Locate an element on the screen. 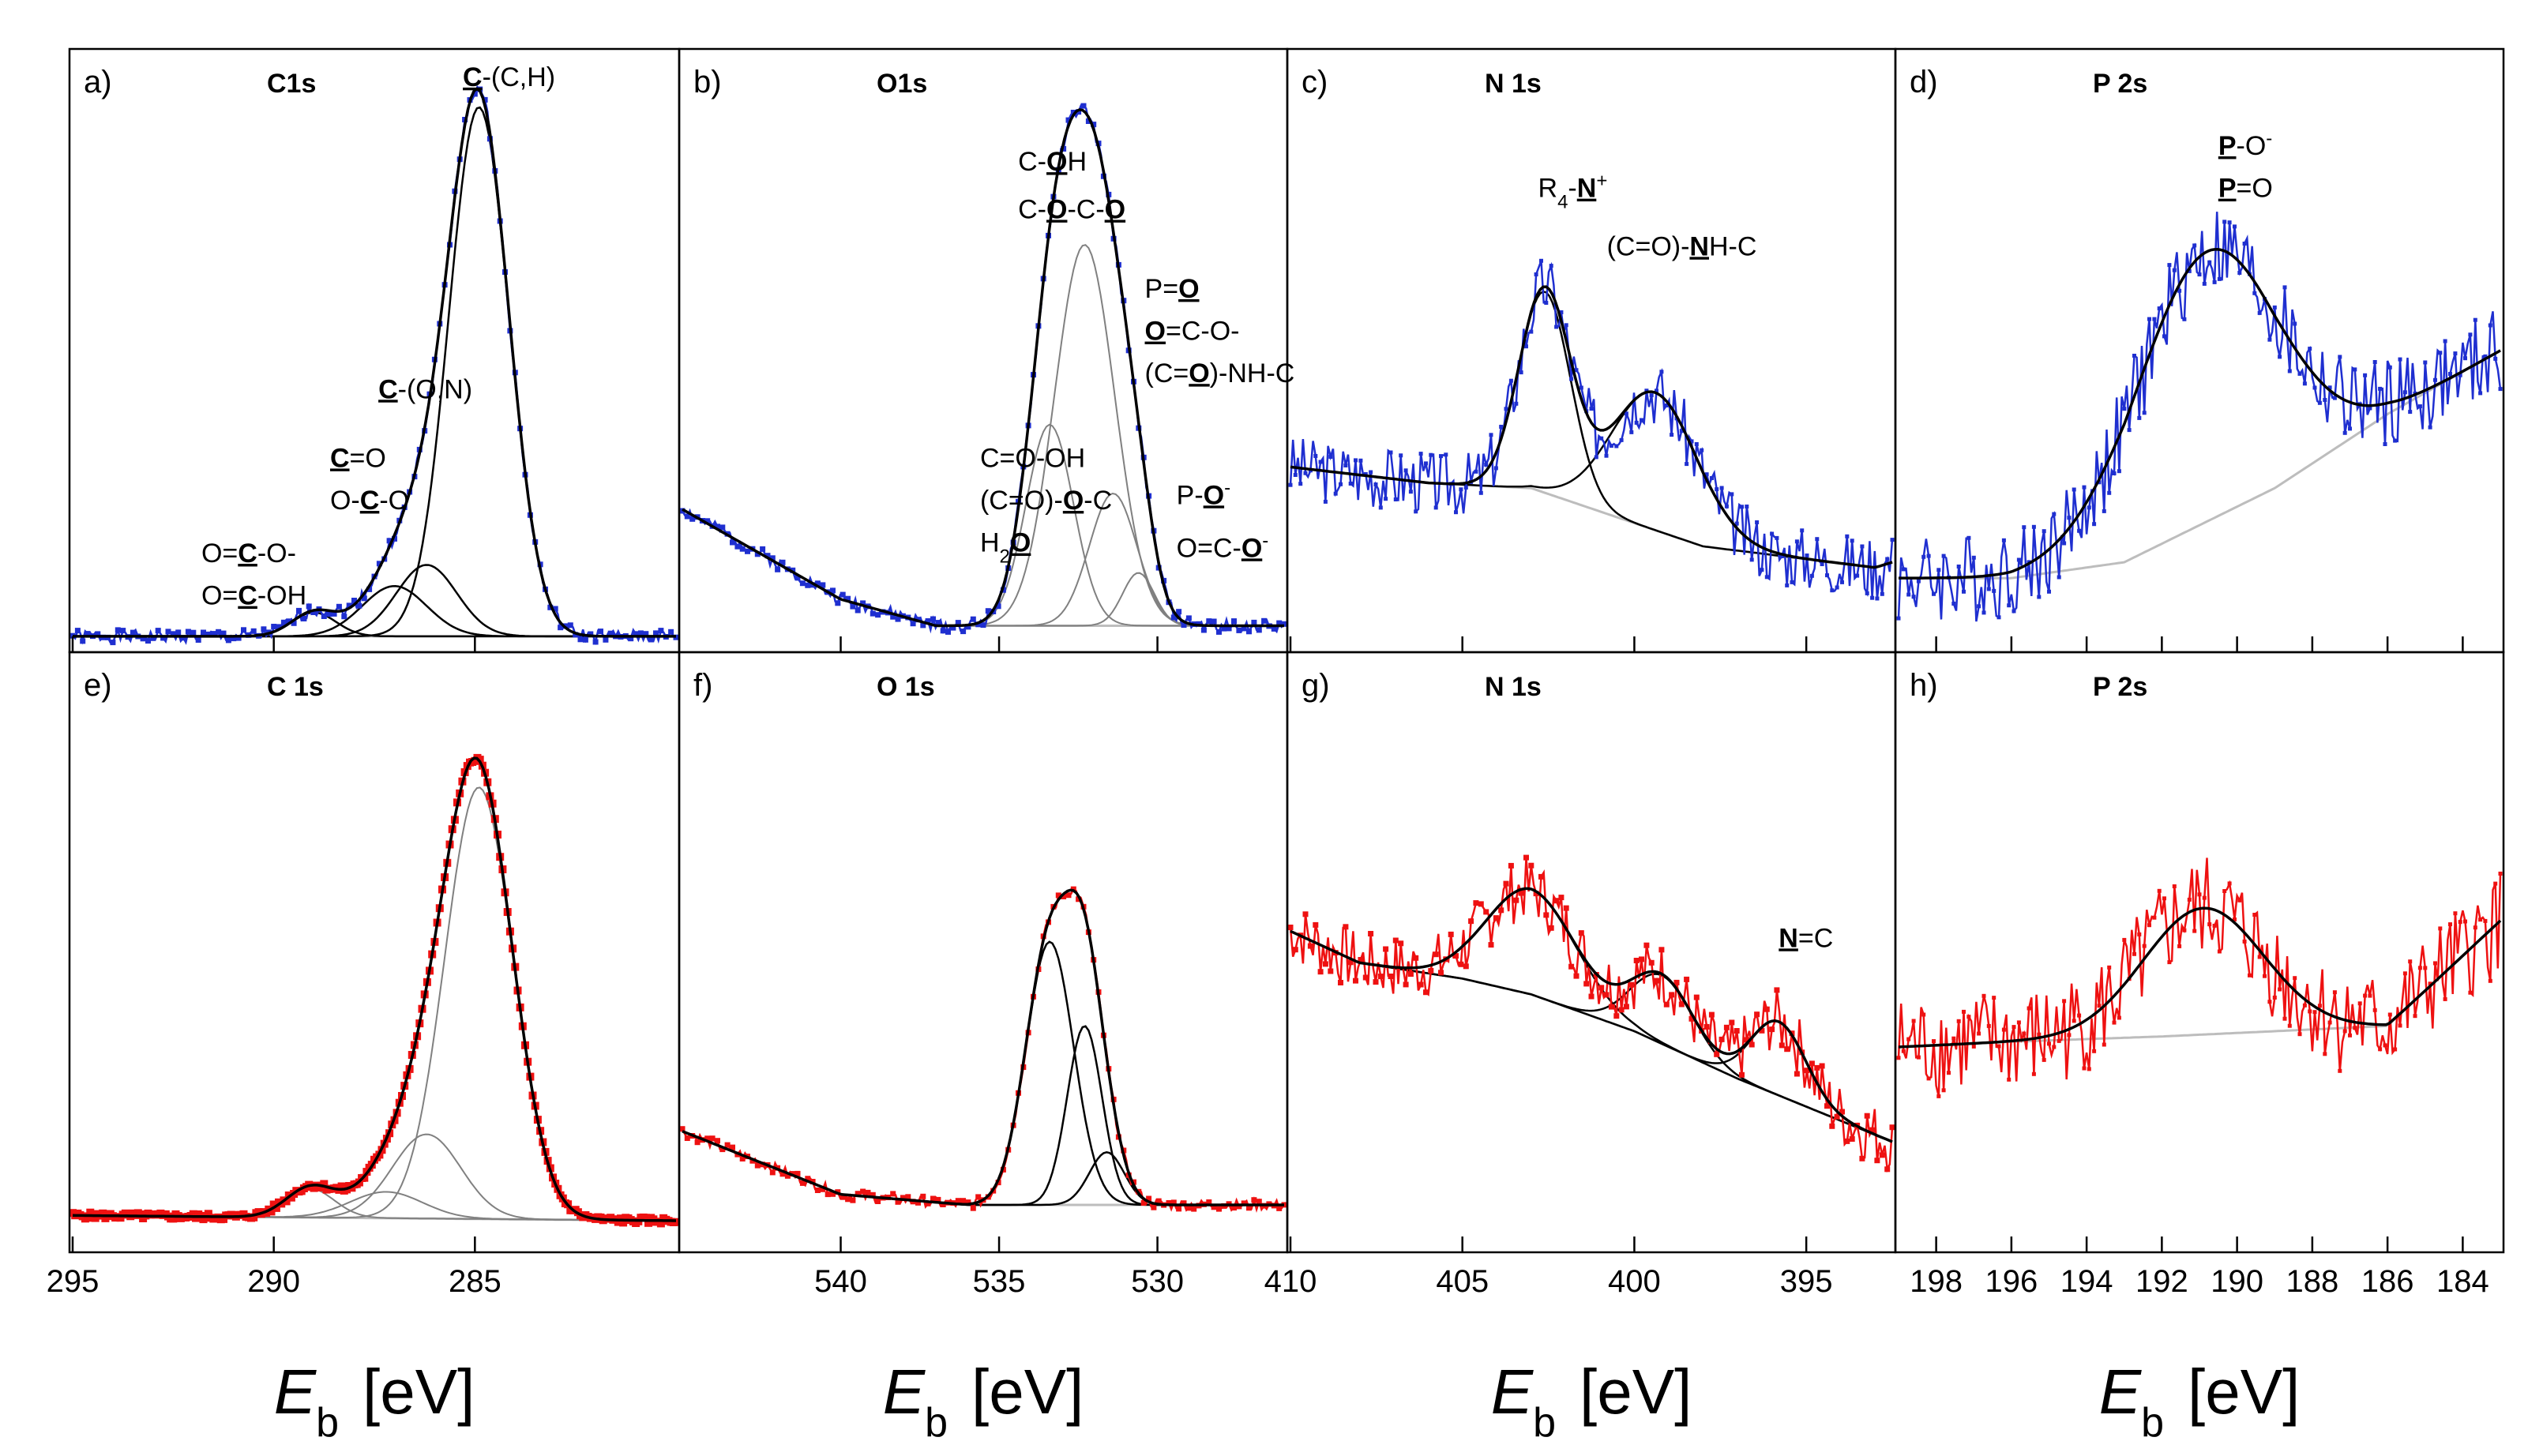  annotation-6: O=C-OH is located at coordinates (253, 596).